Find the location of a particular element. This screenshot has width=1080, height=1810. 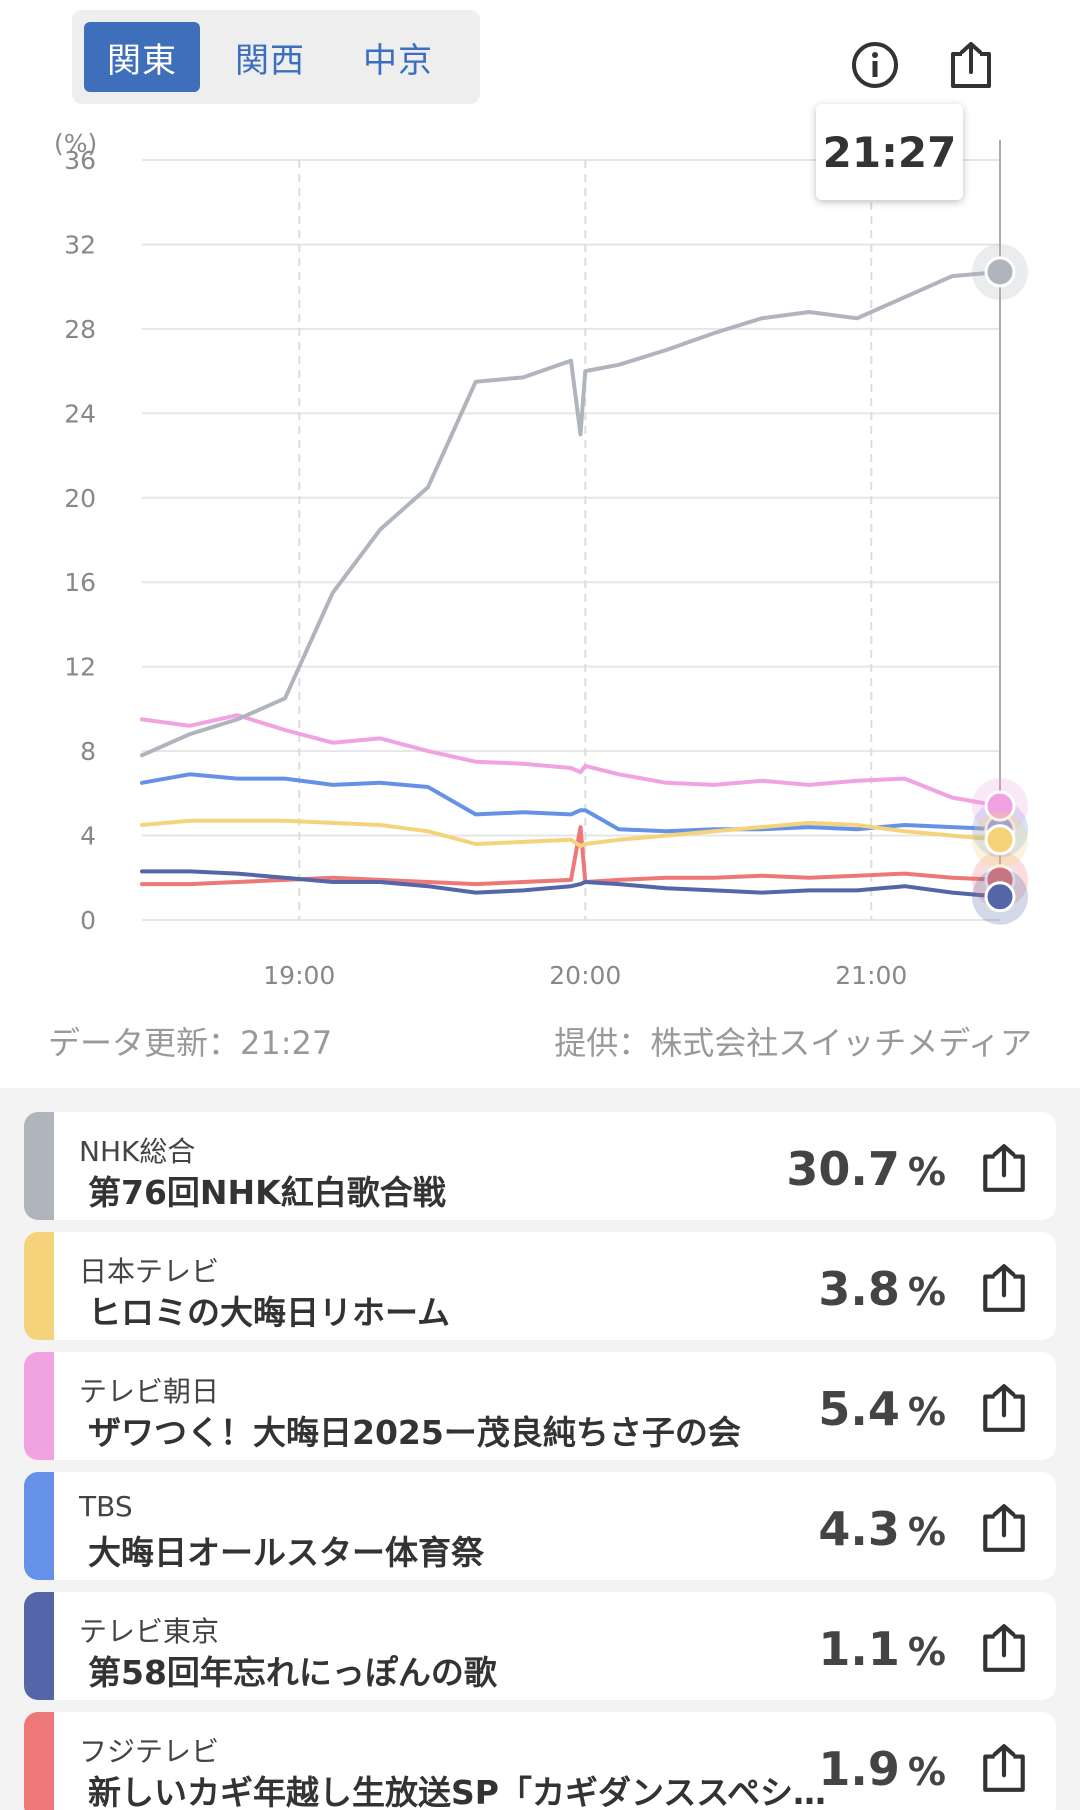

y-tick-label: 36 is located at coordinates (80, 160).